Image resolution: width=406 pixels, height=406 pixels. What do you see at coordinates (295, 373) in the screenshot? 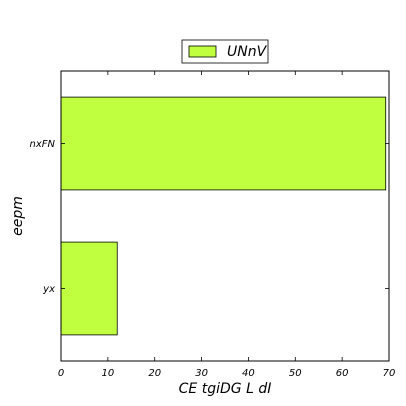
I see `x-tick-label: 50` at bounding box center [295, 373].